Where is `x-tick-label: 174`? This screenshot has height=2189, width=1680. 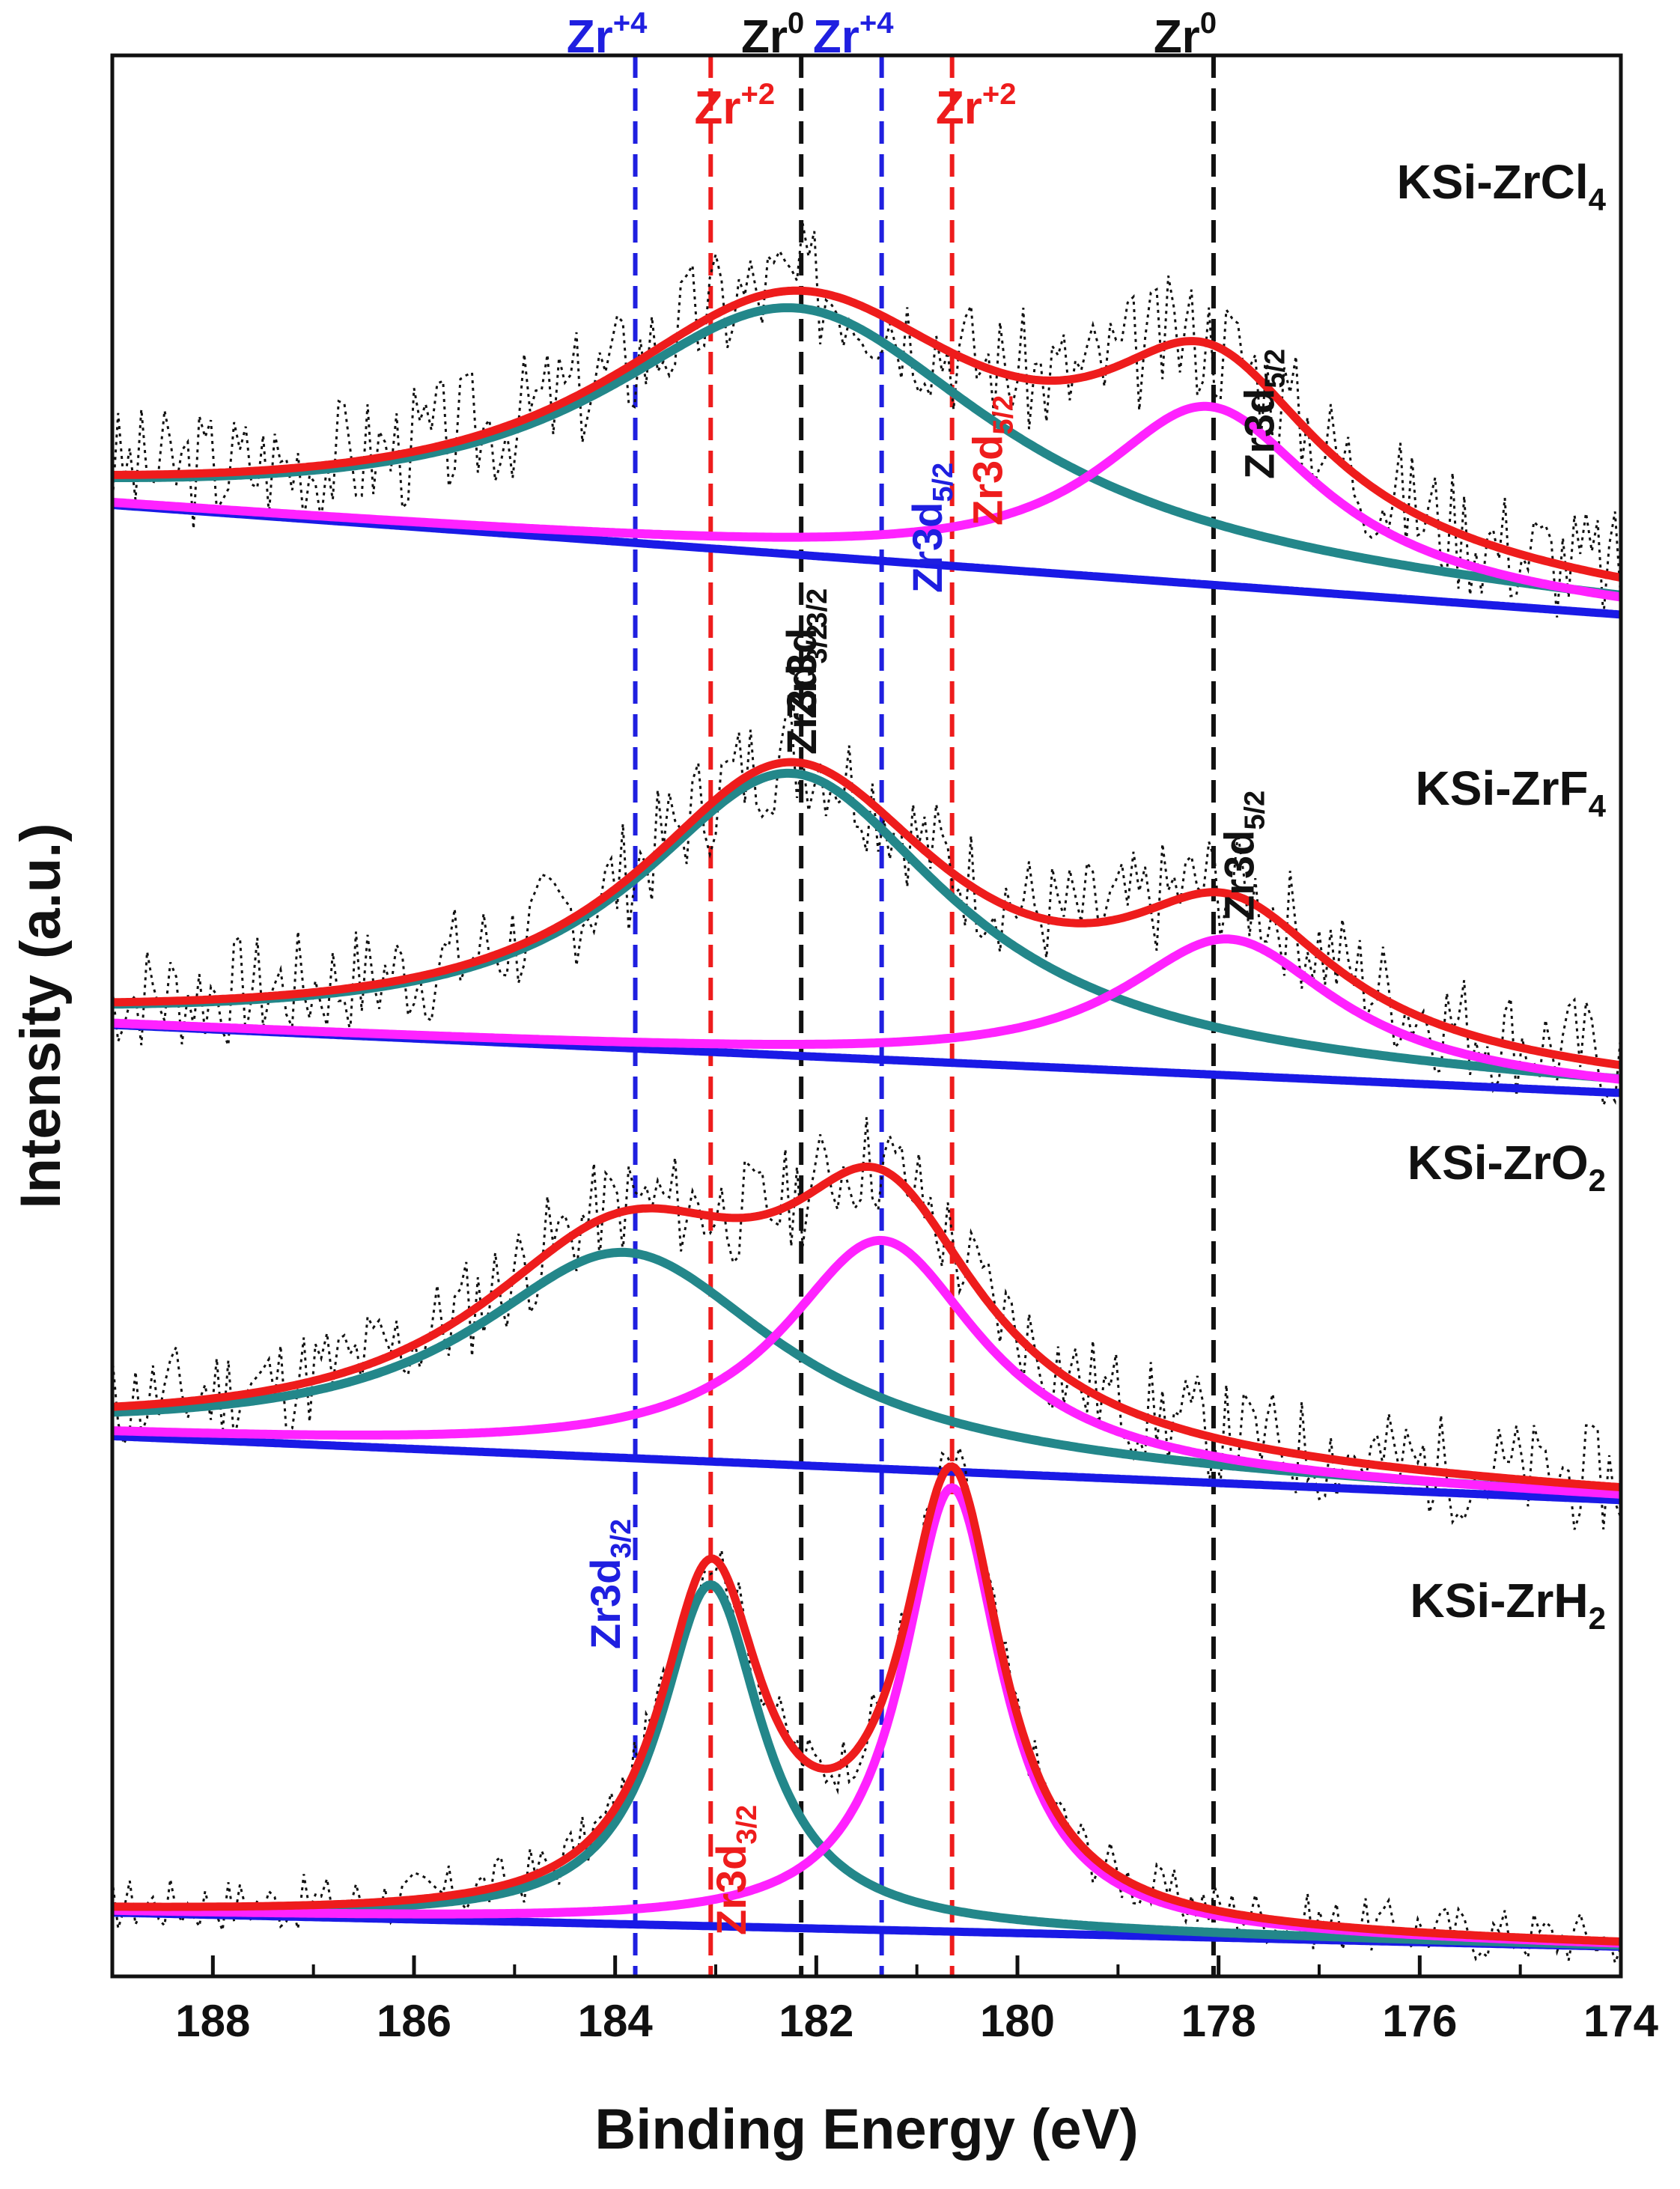 x-tick-label: 174 is located at coordinates (1621, 2021).